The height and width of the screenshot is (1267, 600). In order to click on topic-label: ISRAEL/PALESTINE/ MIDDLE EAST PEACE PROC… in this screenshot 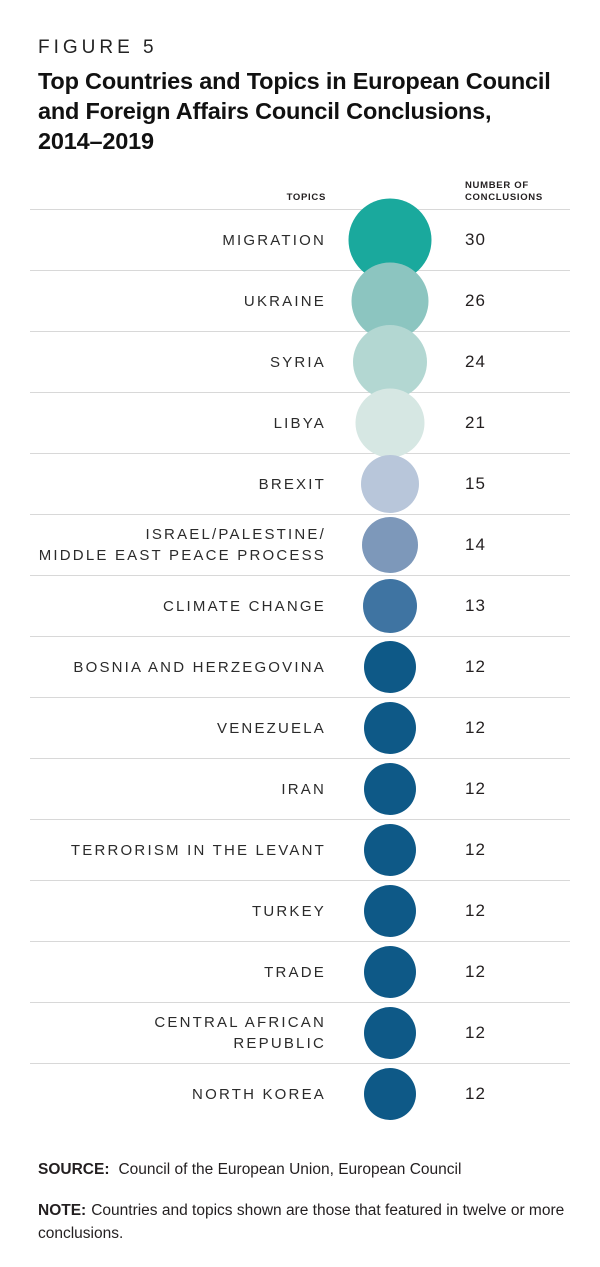, I will do `click(182, 545)`.